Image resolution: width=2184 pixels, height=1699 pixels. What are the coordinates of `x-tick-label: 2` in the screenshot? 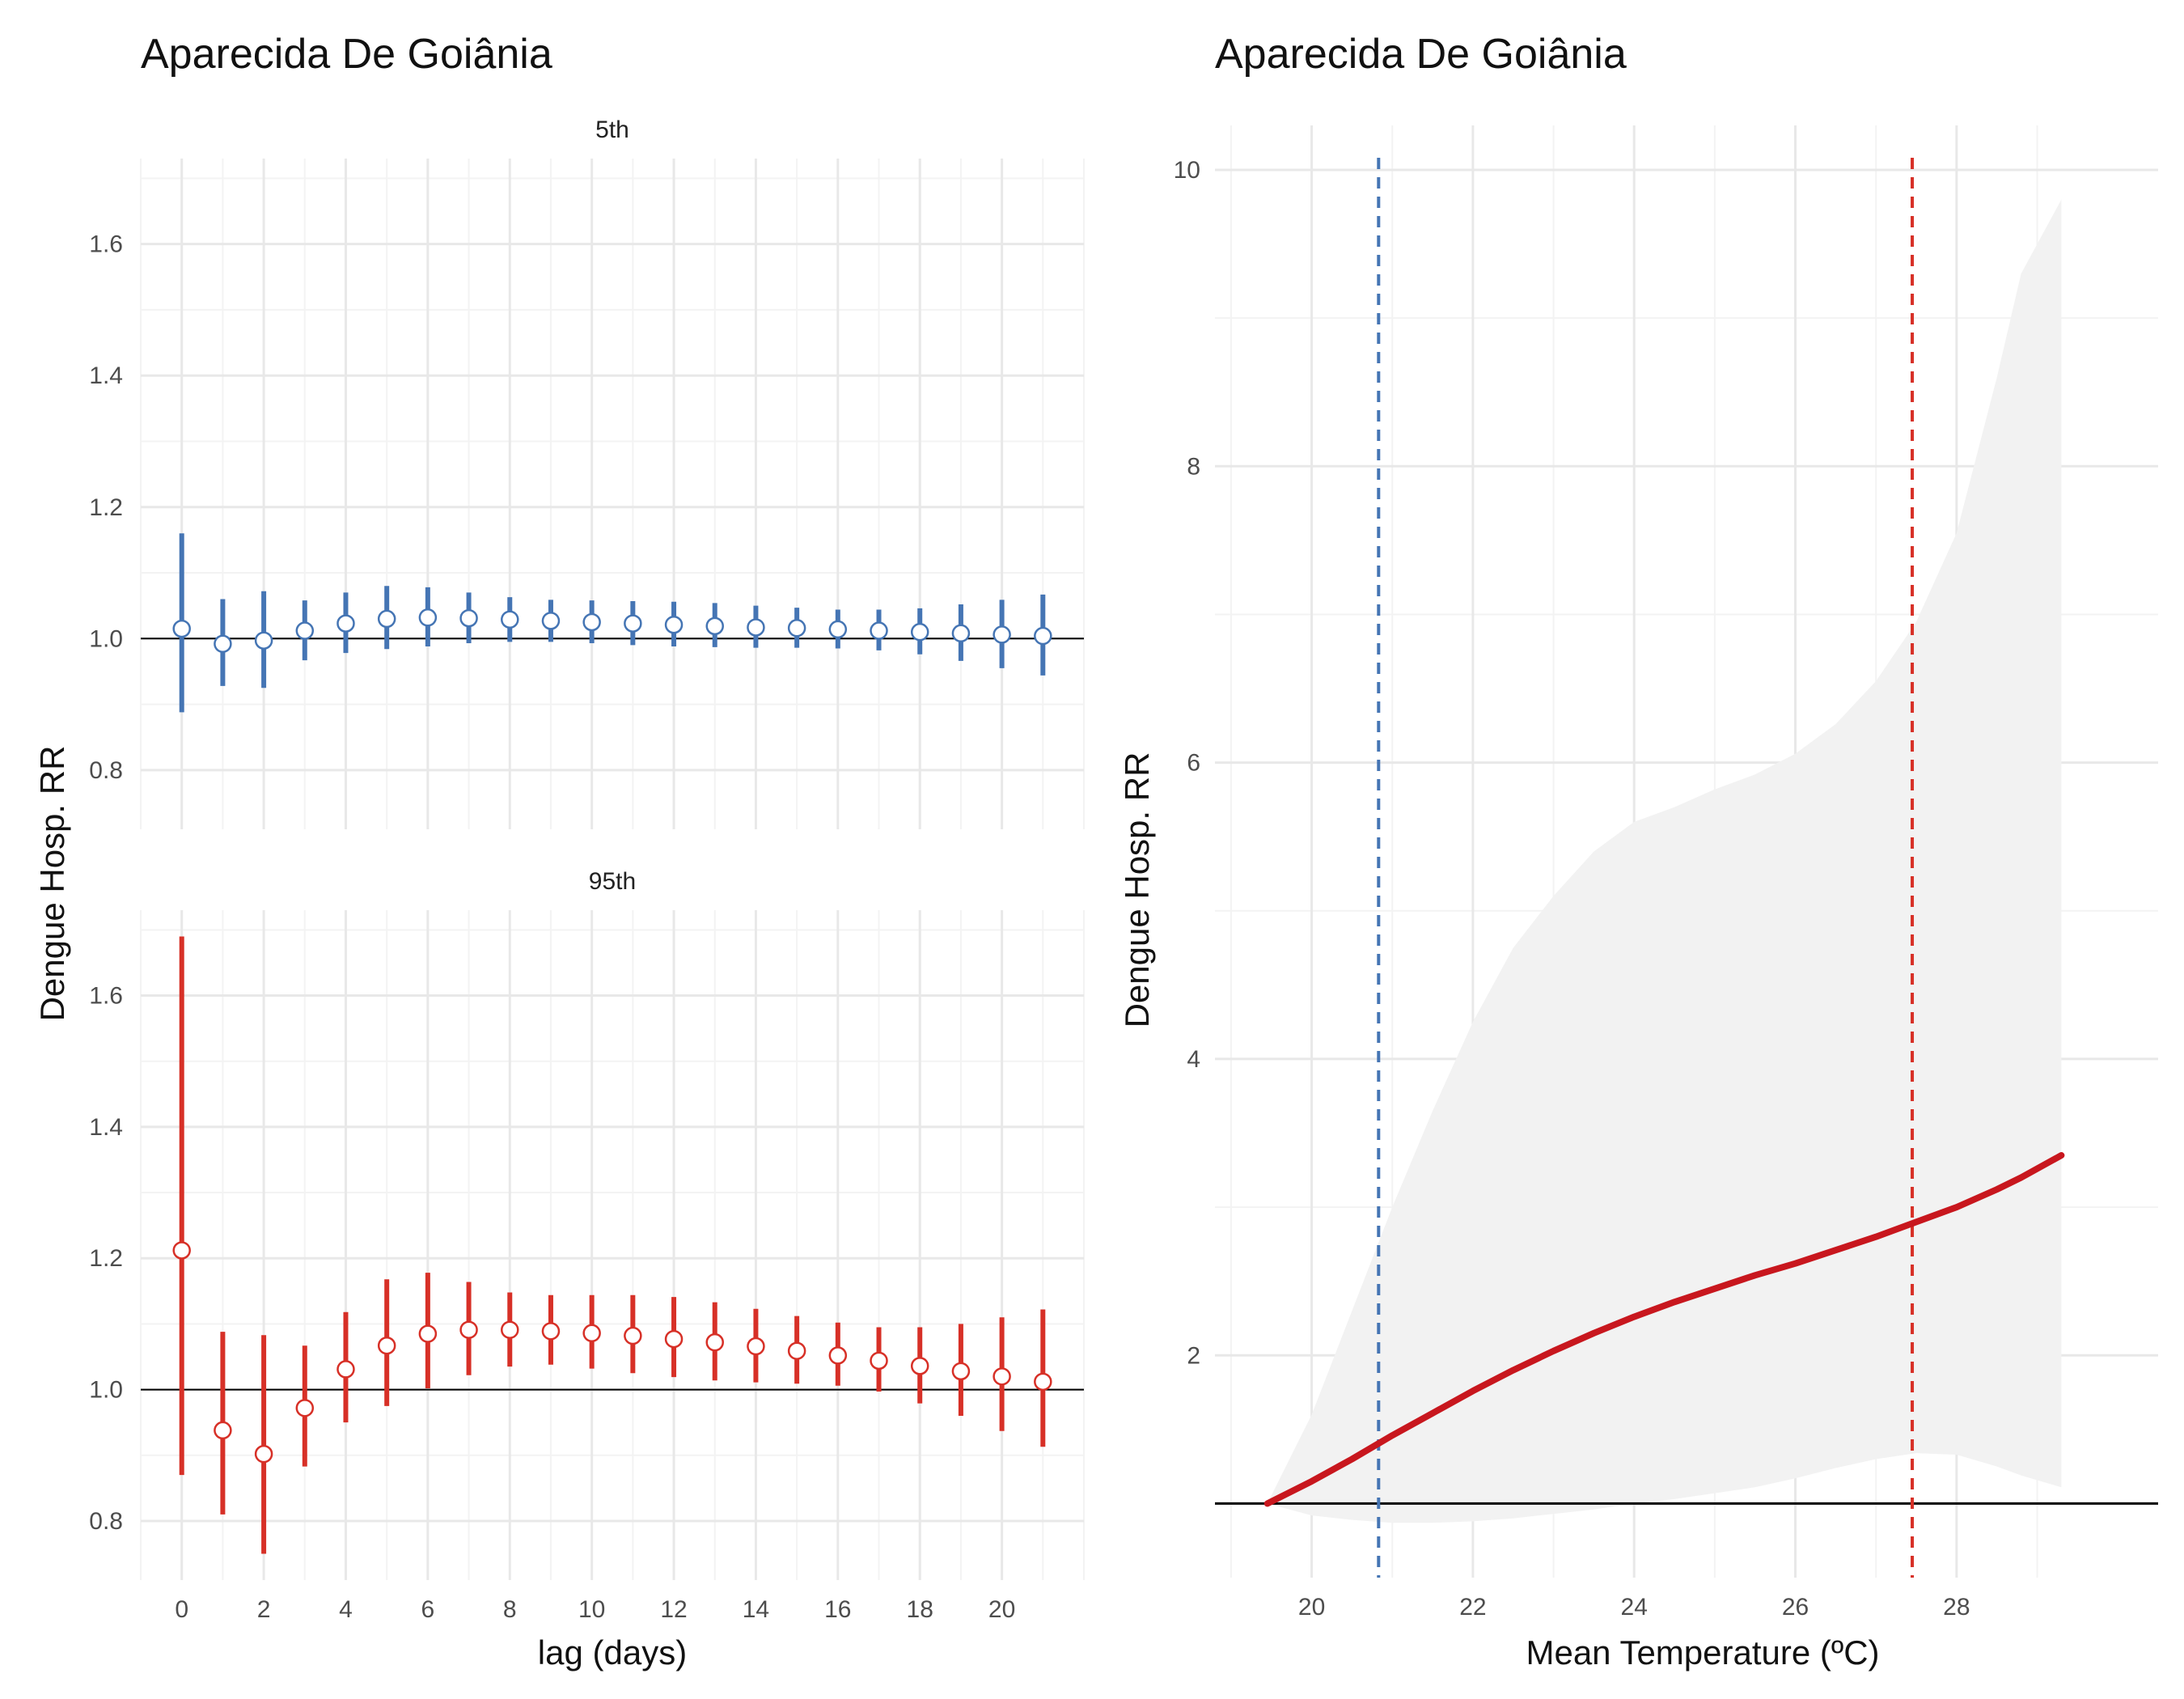 It's located at (264, 1609).